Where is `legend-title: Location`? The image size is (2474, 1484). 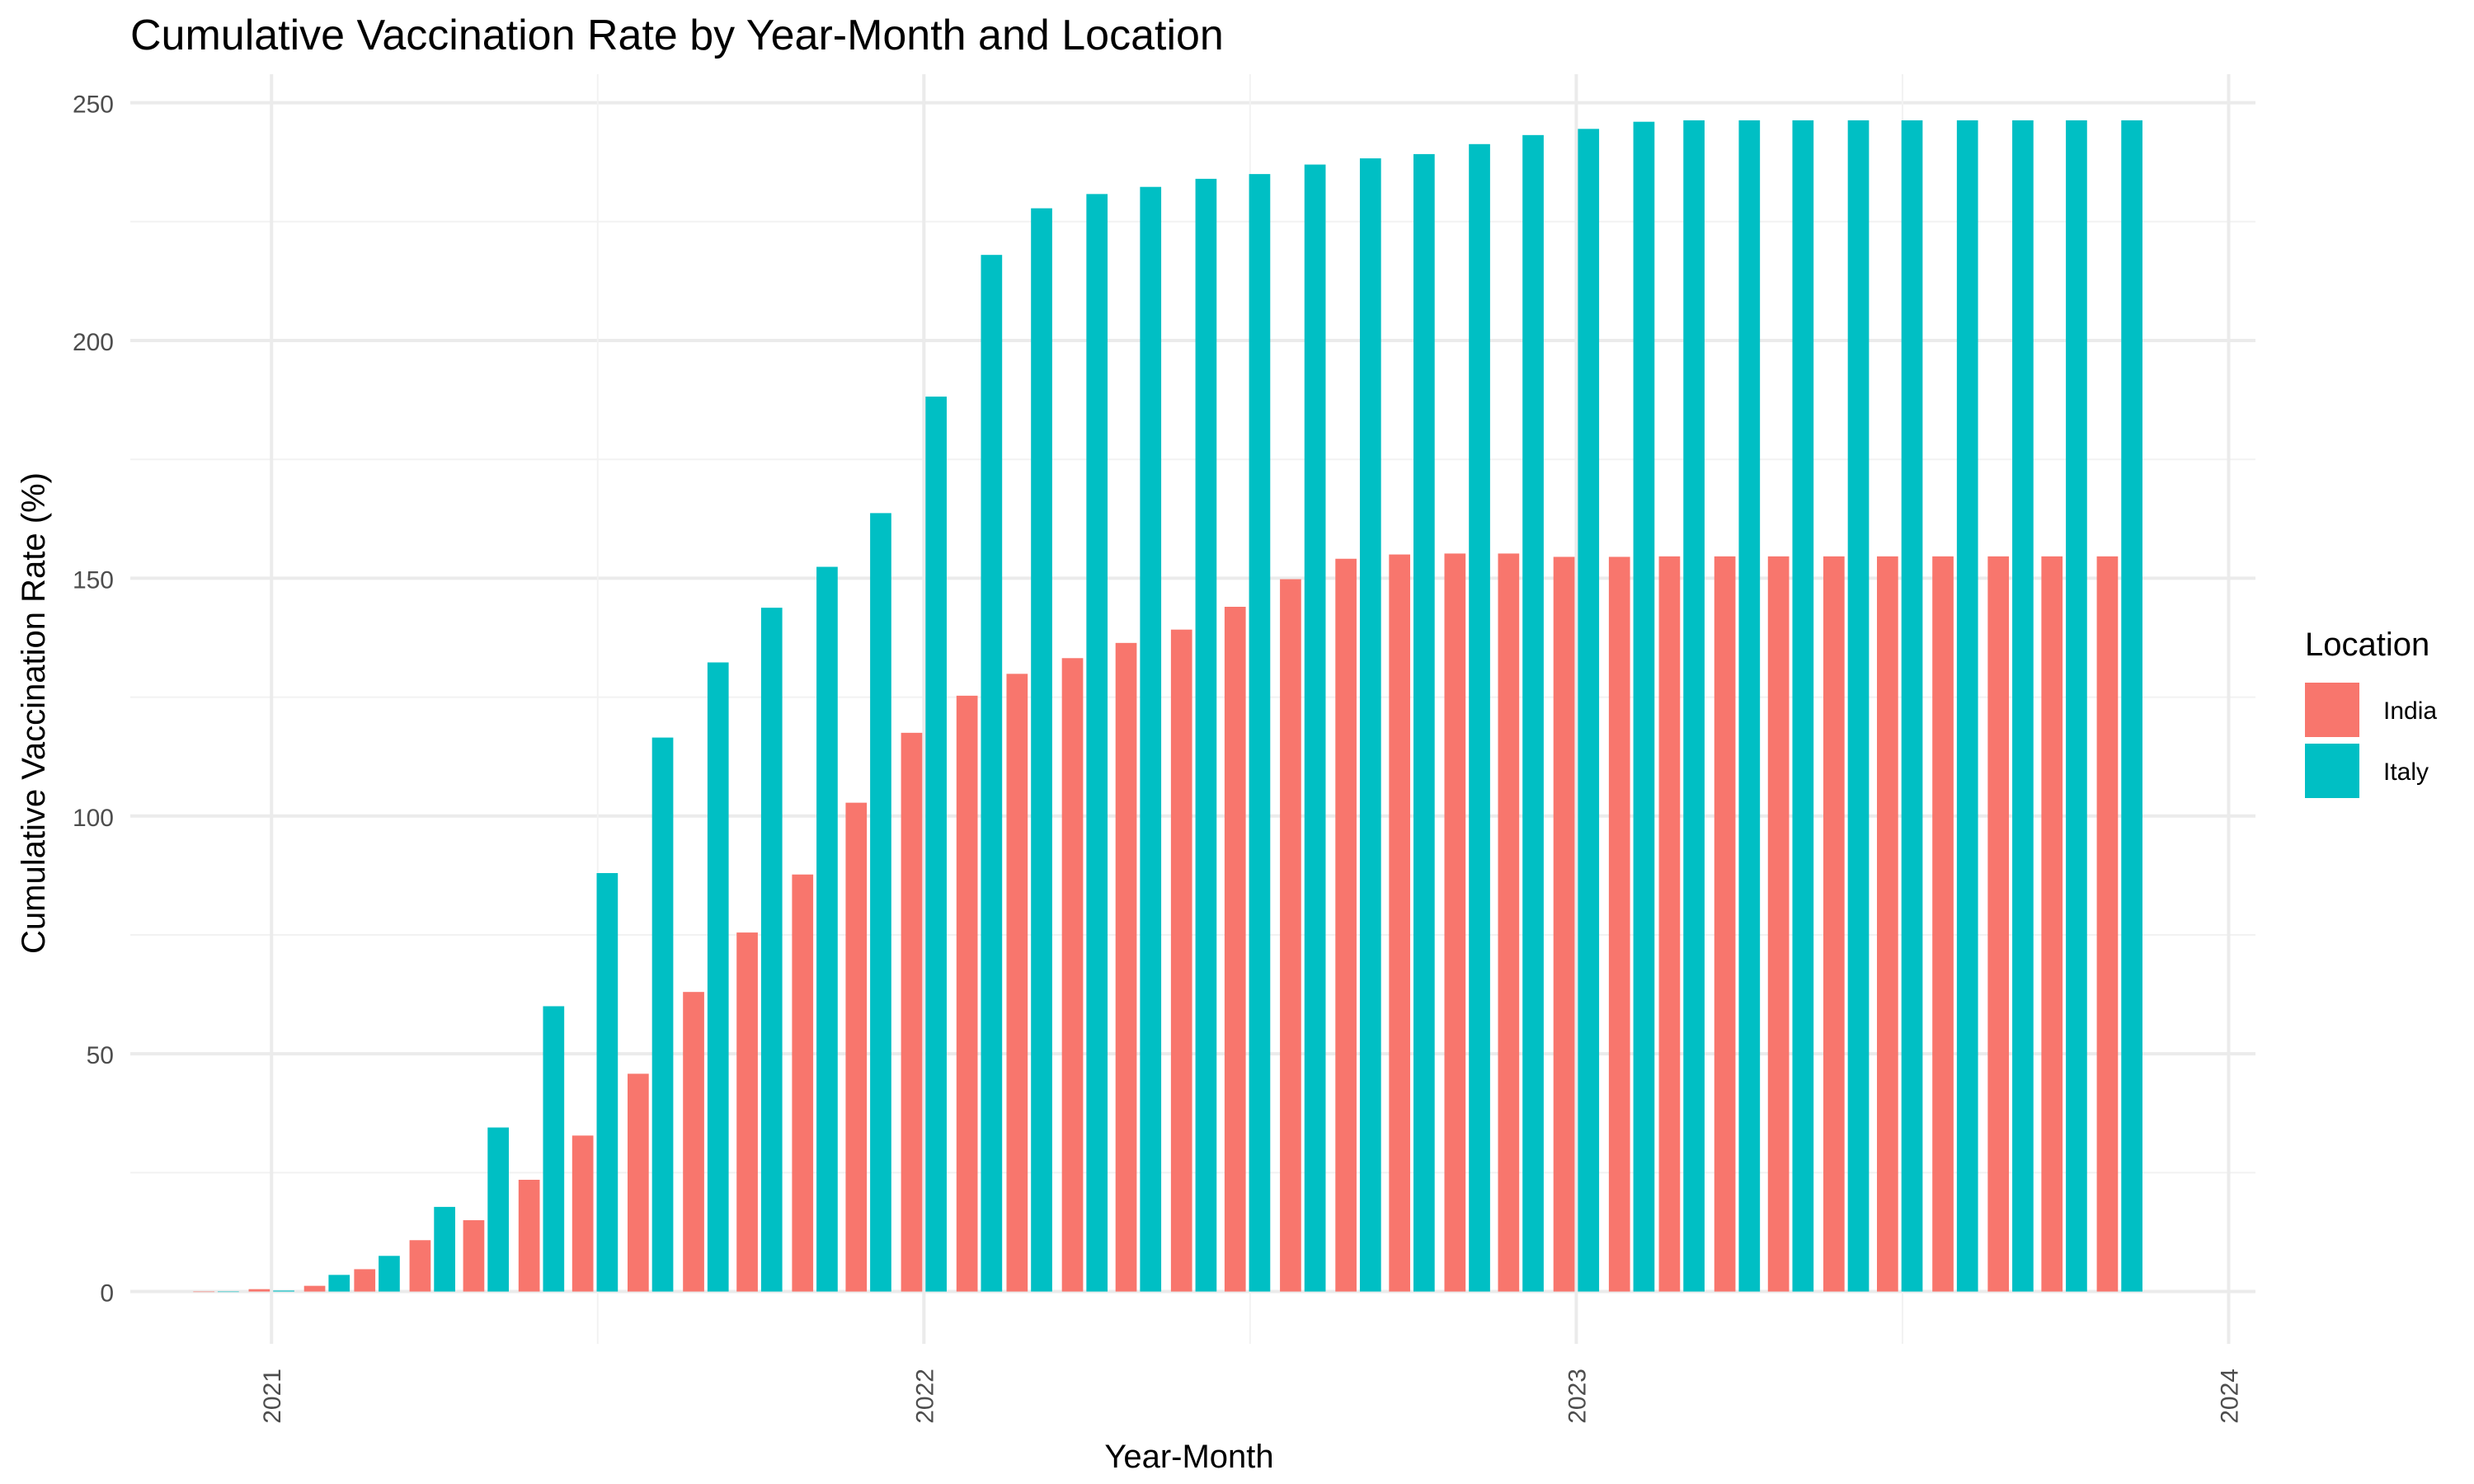
legend-title: Location is located at coordinates (2367, 645).